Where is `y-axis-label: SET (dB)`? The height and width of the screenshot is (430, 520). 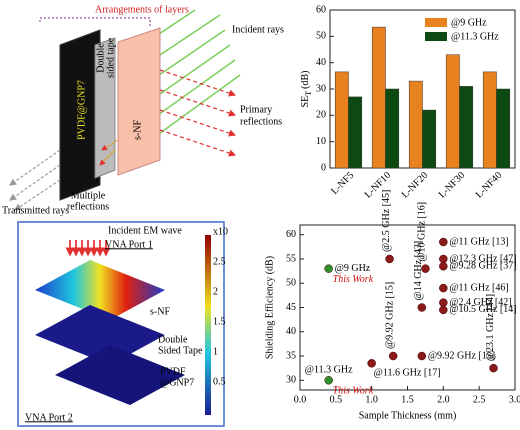
y-axis-label: SET (dB) is located at coordinates (306, 89).